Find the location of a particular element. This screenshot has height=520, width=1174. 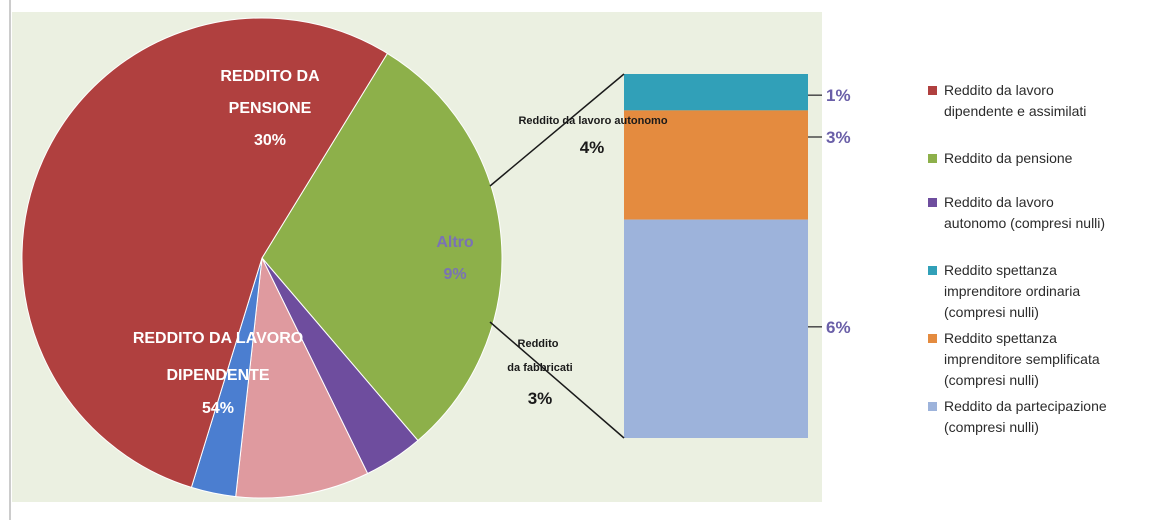

bar-value-label-2: 3% is located at coordinates (838, 137).